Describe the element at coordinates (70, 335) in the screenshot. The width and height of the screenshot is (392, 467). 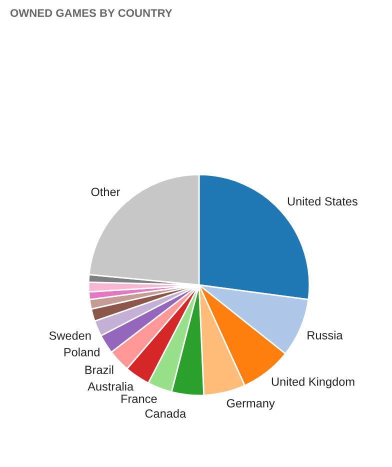
I see `slice-label: Sweden` at that location.